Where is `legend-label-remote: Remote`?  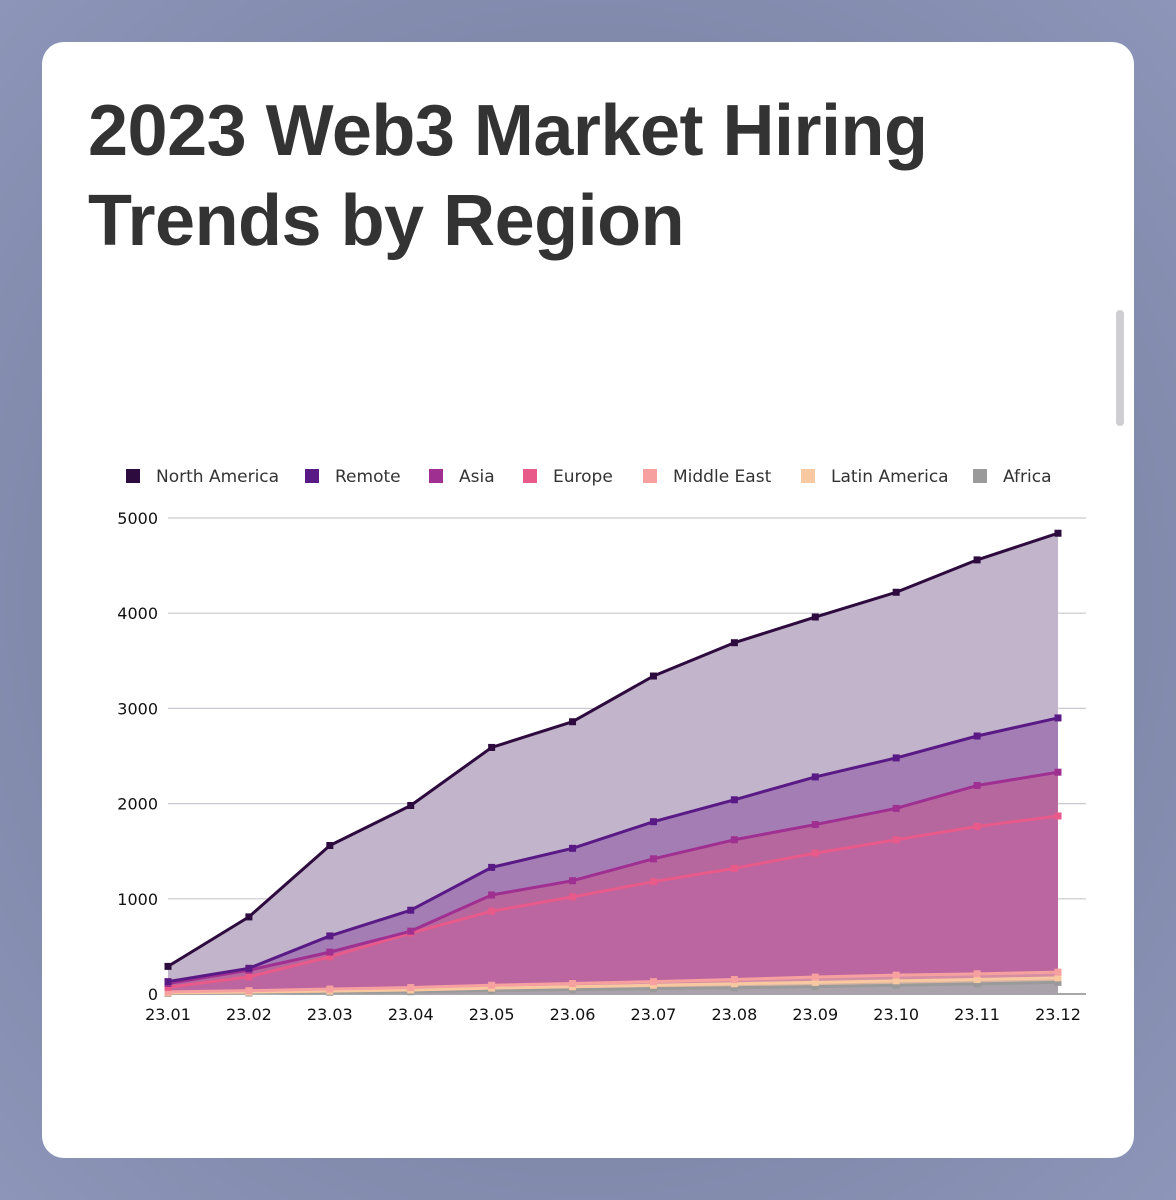 legend-label-remote: Remote is located at coordinates (368, 477).